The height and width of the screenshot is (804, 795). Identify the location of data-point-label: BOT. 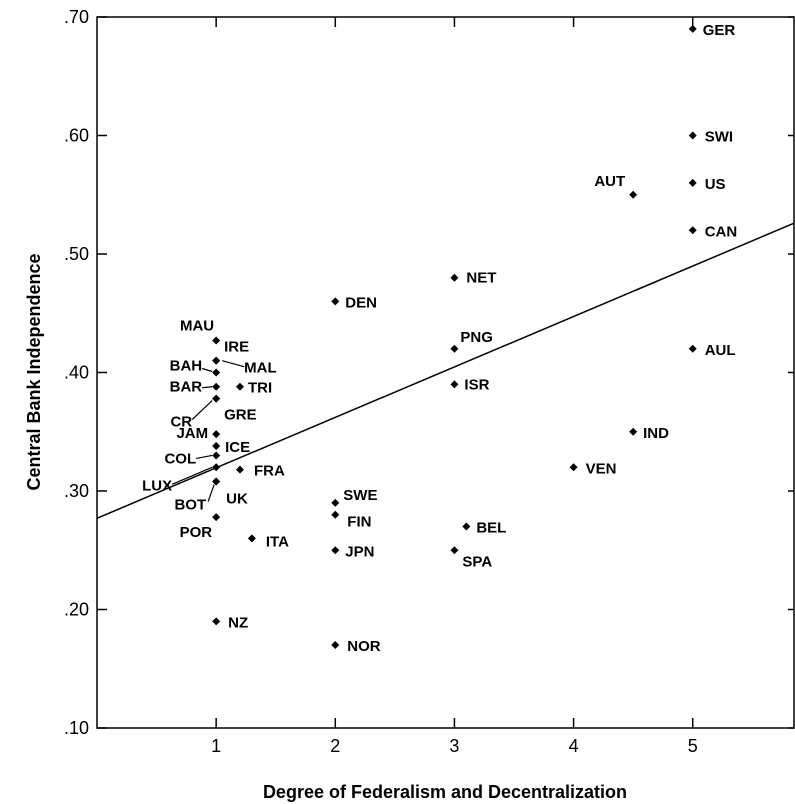
(190, 505).